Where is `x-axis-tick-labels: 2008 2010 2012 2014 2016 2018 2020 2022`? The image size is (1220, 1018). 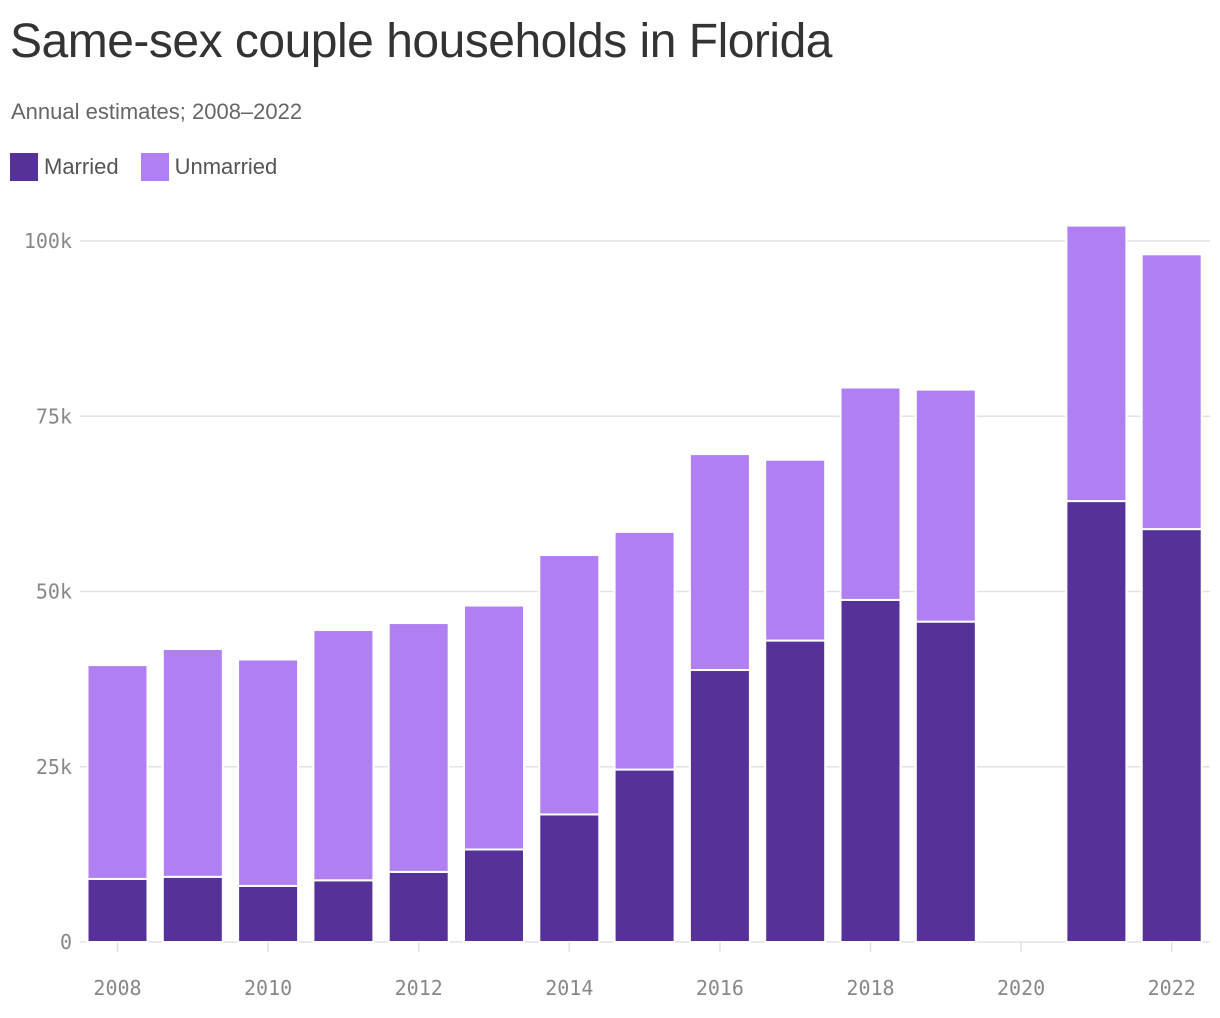
x-axis-tick-labels: 2008 2010 2012 2014 2016 2018 2020 2022 is located at coordinates (644, 971).